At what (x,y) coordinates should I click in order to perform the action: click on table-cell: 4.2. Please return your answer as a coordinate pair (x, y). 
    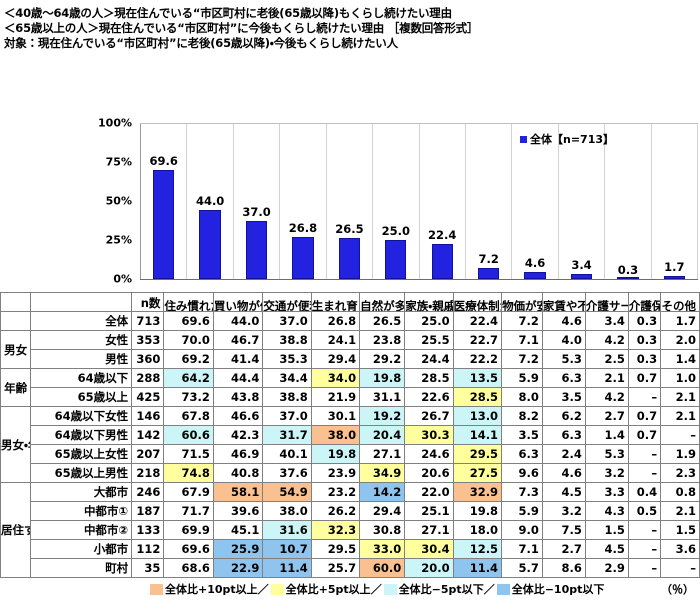
    Looking at the image, I should click on (606, 340).